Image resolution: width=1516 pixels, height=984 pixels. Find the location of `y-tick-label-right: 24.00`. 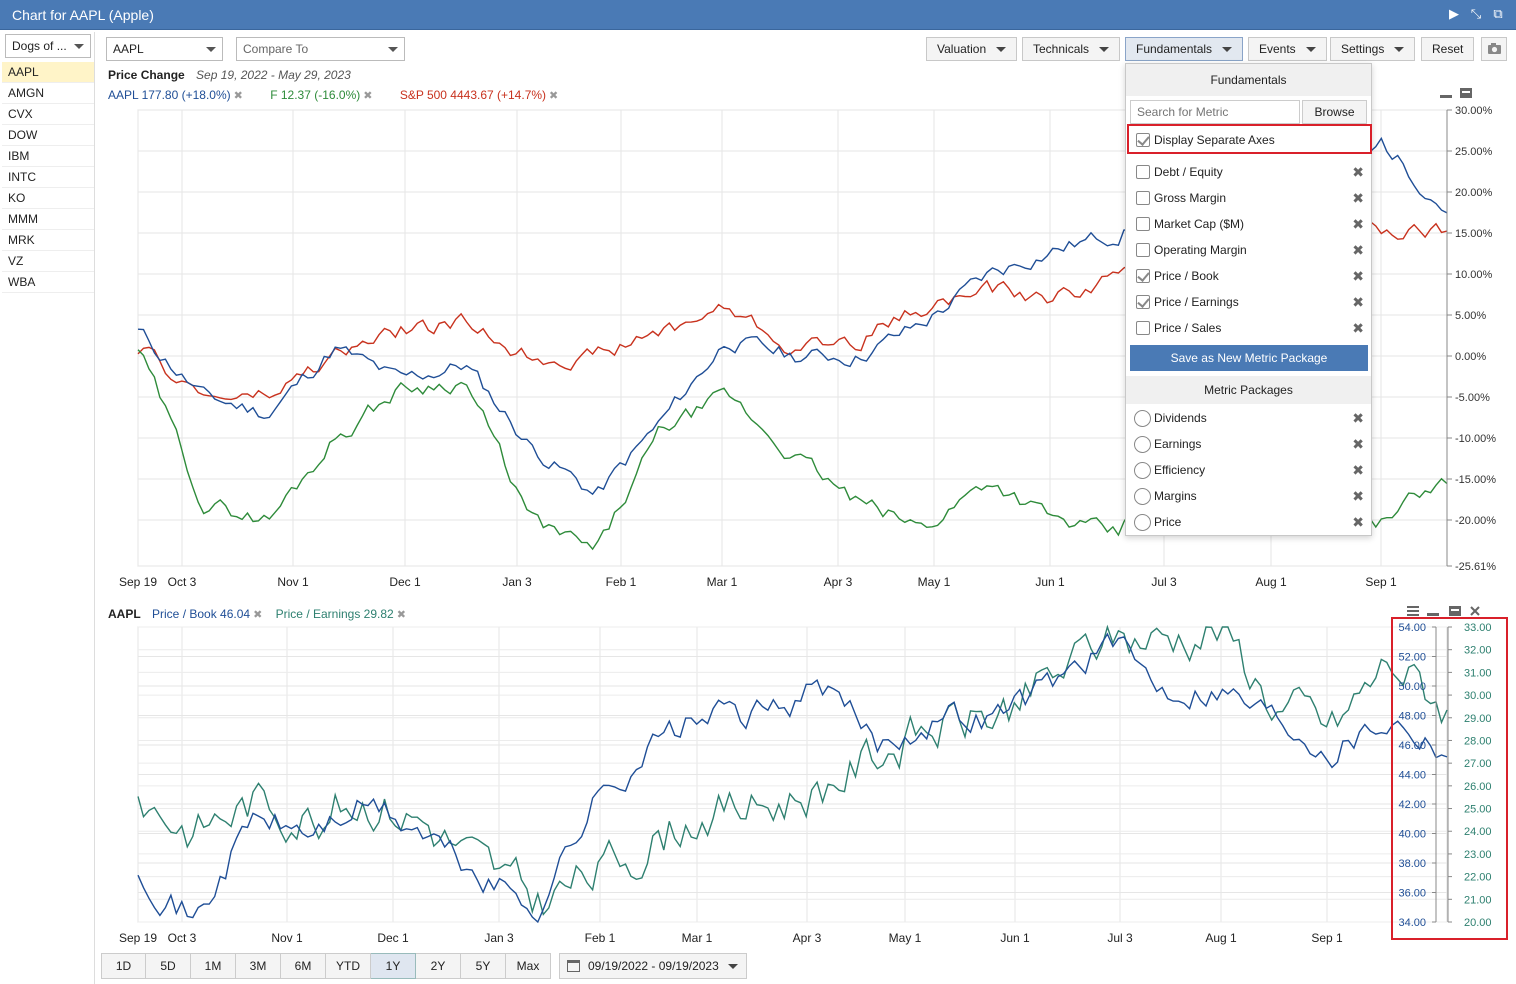

y-tick-label-right: 24.00 is located at coordinates (1478, 832).